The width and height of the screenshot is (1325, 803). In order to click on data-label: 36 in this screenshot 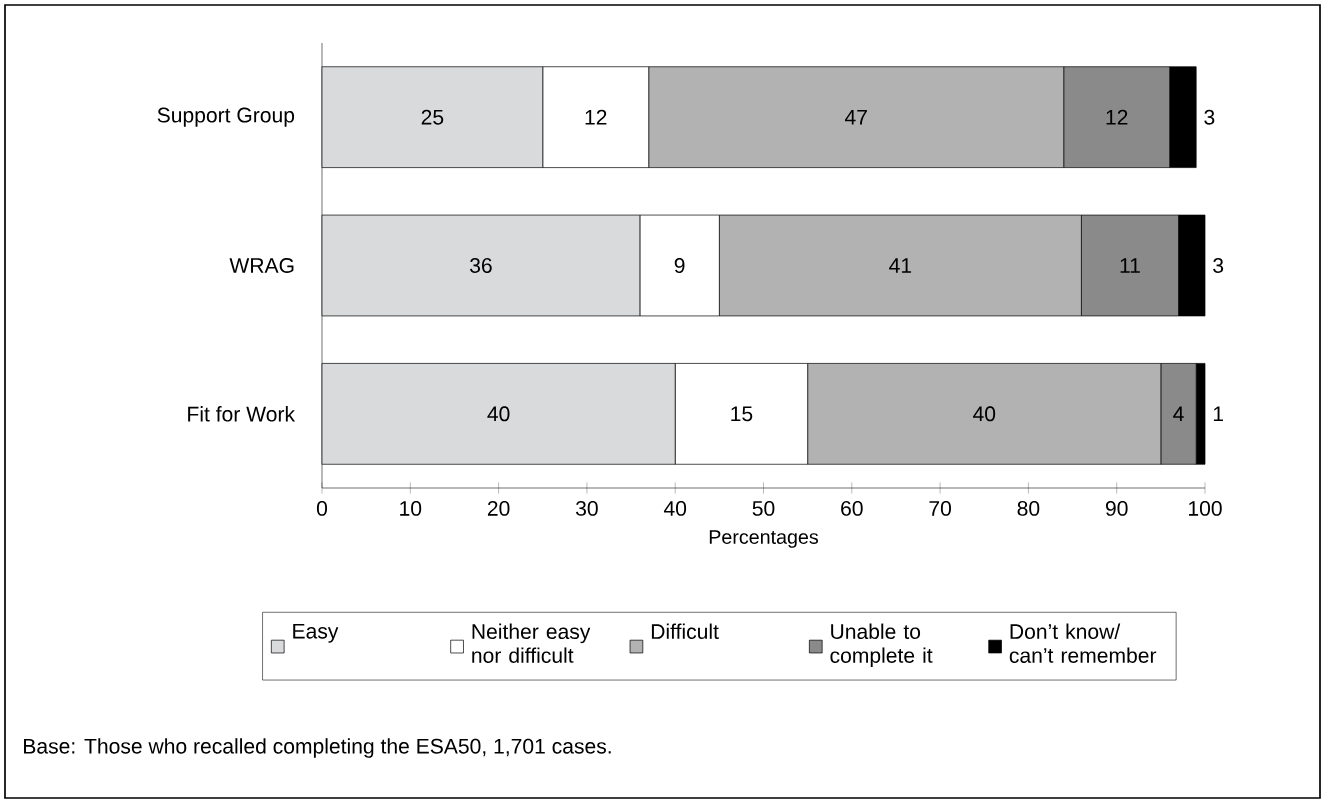, I will do `click(481, 265)`.